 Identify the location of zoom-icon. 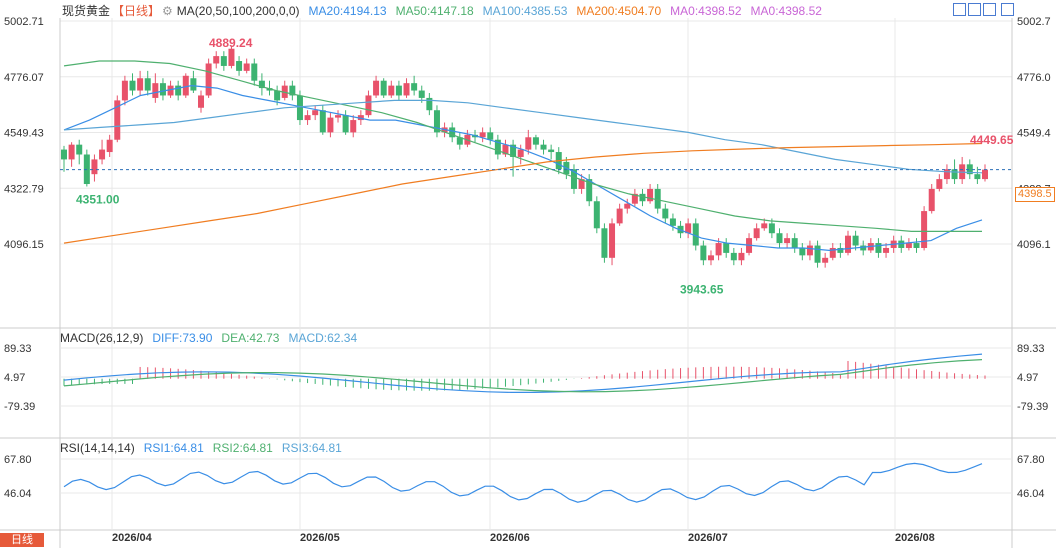
(989, 9).